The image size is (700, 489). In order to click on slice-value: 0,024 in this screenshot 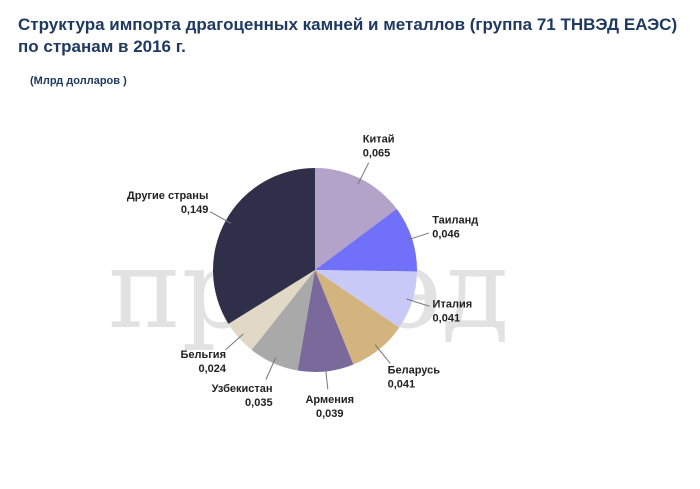, I will do `click(212, 369)`.